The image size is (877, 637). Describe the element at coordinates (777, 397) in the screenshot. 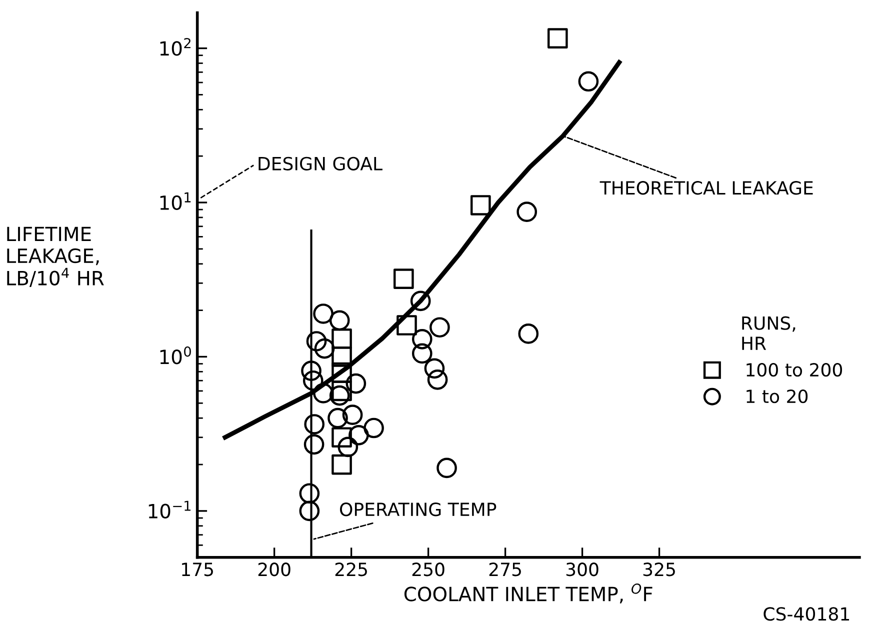

I see `legend-label: 1 to 20` at that location.